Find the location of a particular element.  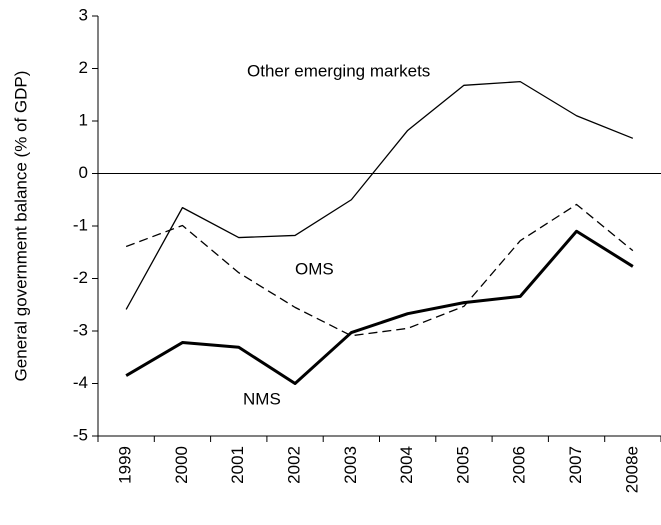

x-tick-label: 2000 is located at coordinates (181, 465).